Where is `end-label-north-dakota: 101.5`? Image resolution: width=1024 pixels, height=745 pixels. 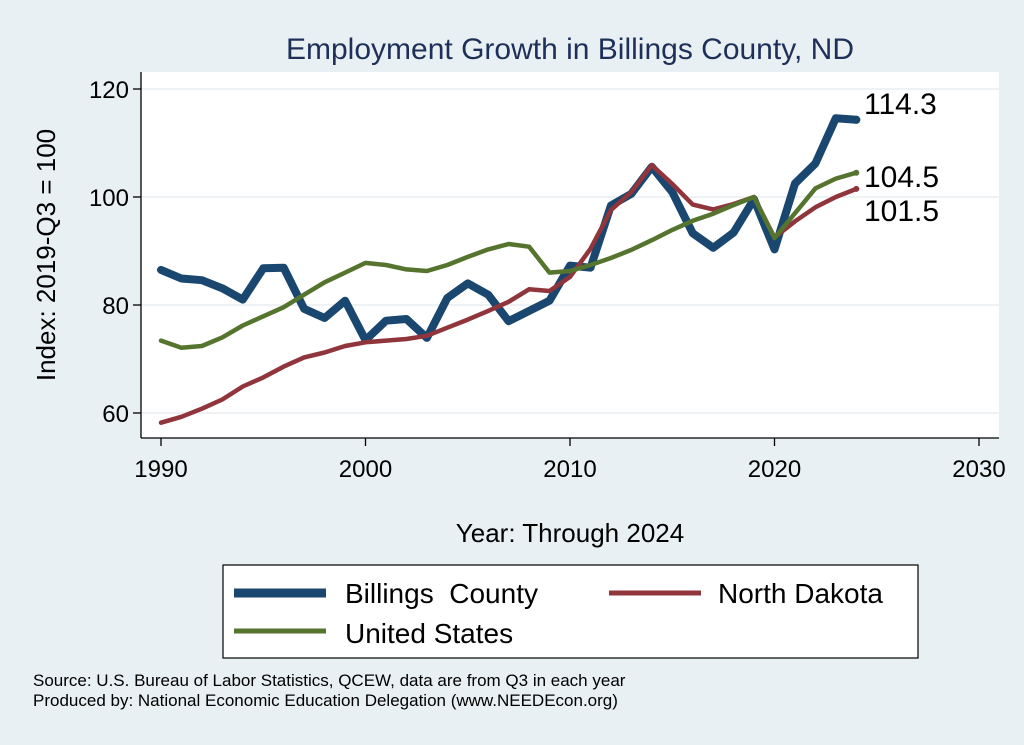
end-label-north-dakota: 101.5 is located at coordinates (901, 211).